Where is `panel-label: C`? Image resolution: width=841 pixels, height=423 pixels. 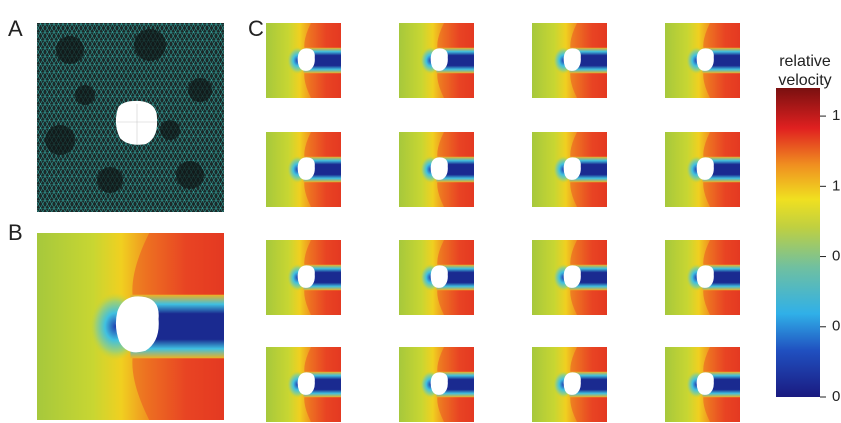
panel-label: C is located at coordinates (256, 28).